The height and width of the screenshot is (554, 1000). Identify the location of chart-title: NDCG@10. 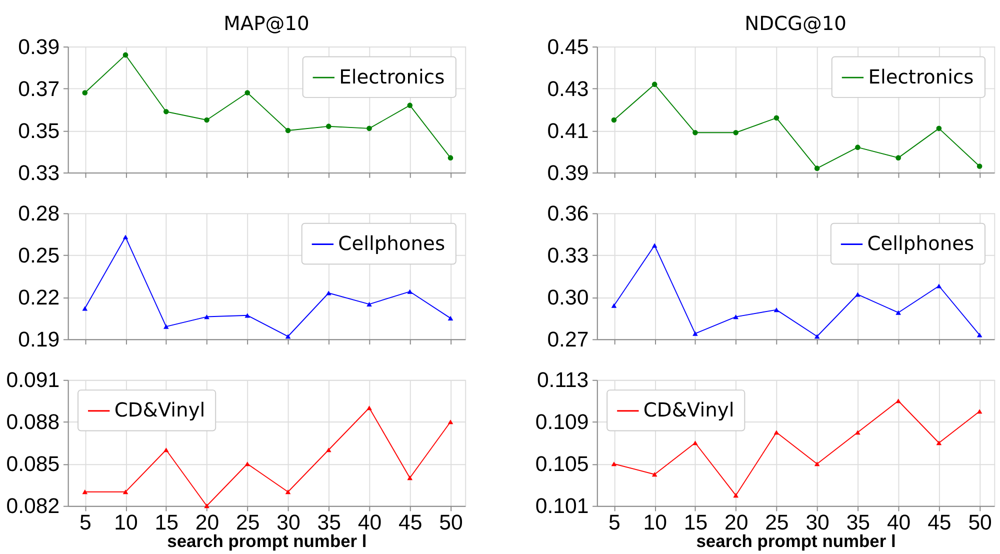
(795, 24).